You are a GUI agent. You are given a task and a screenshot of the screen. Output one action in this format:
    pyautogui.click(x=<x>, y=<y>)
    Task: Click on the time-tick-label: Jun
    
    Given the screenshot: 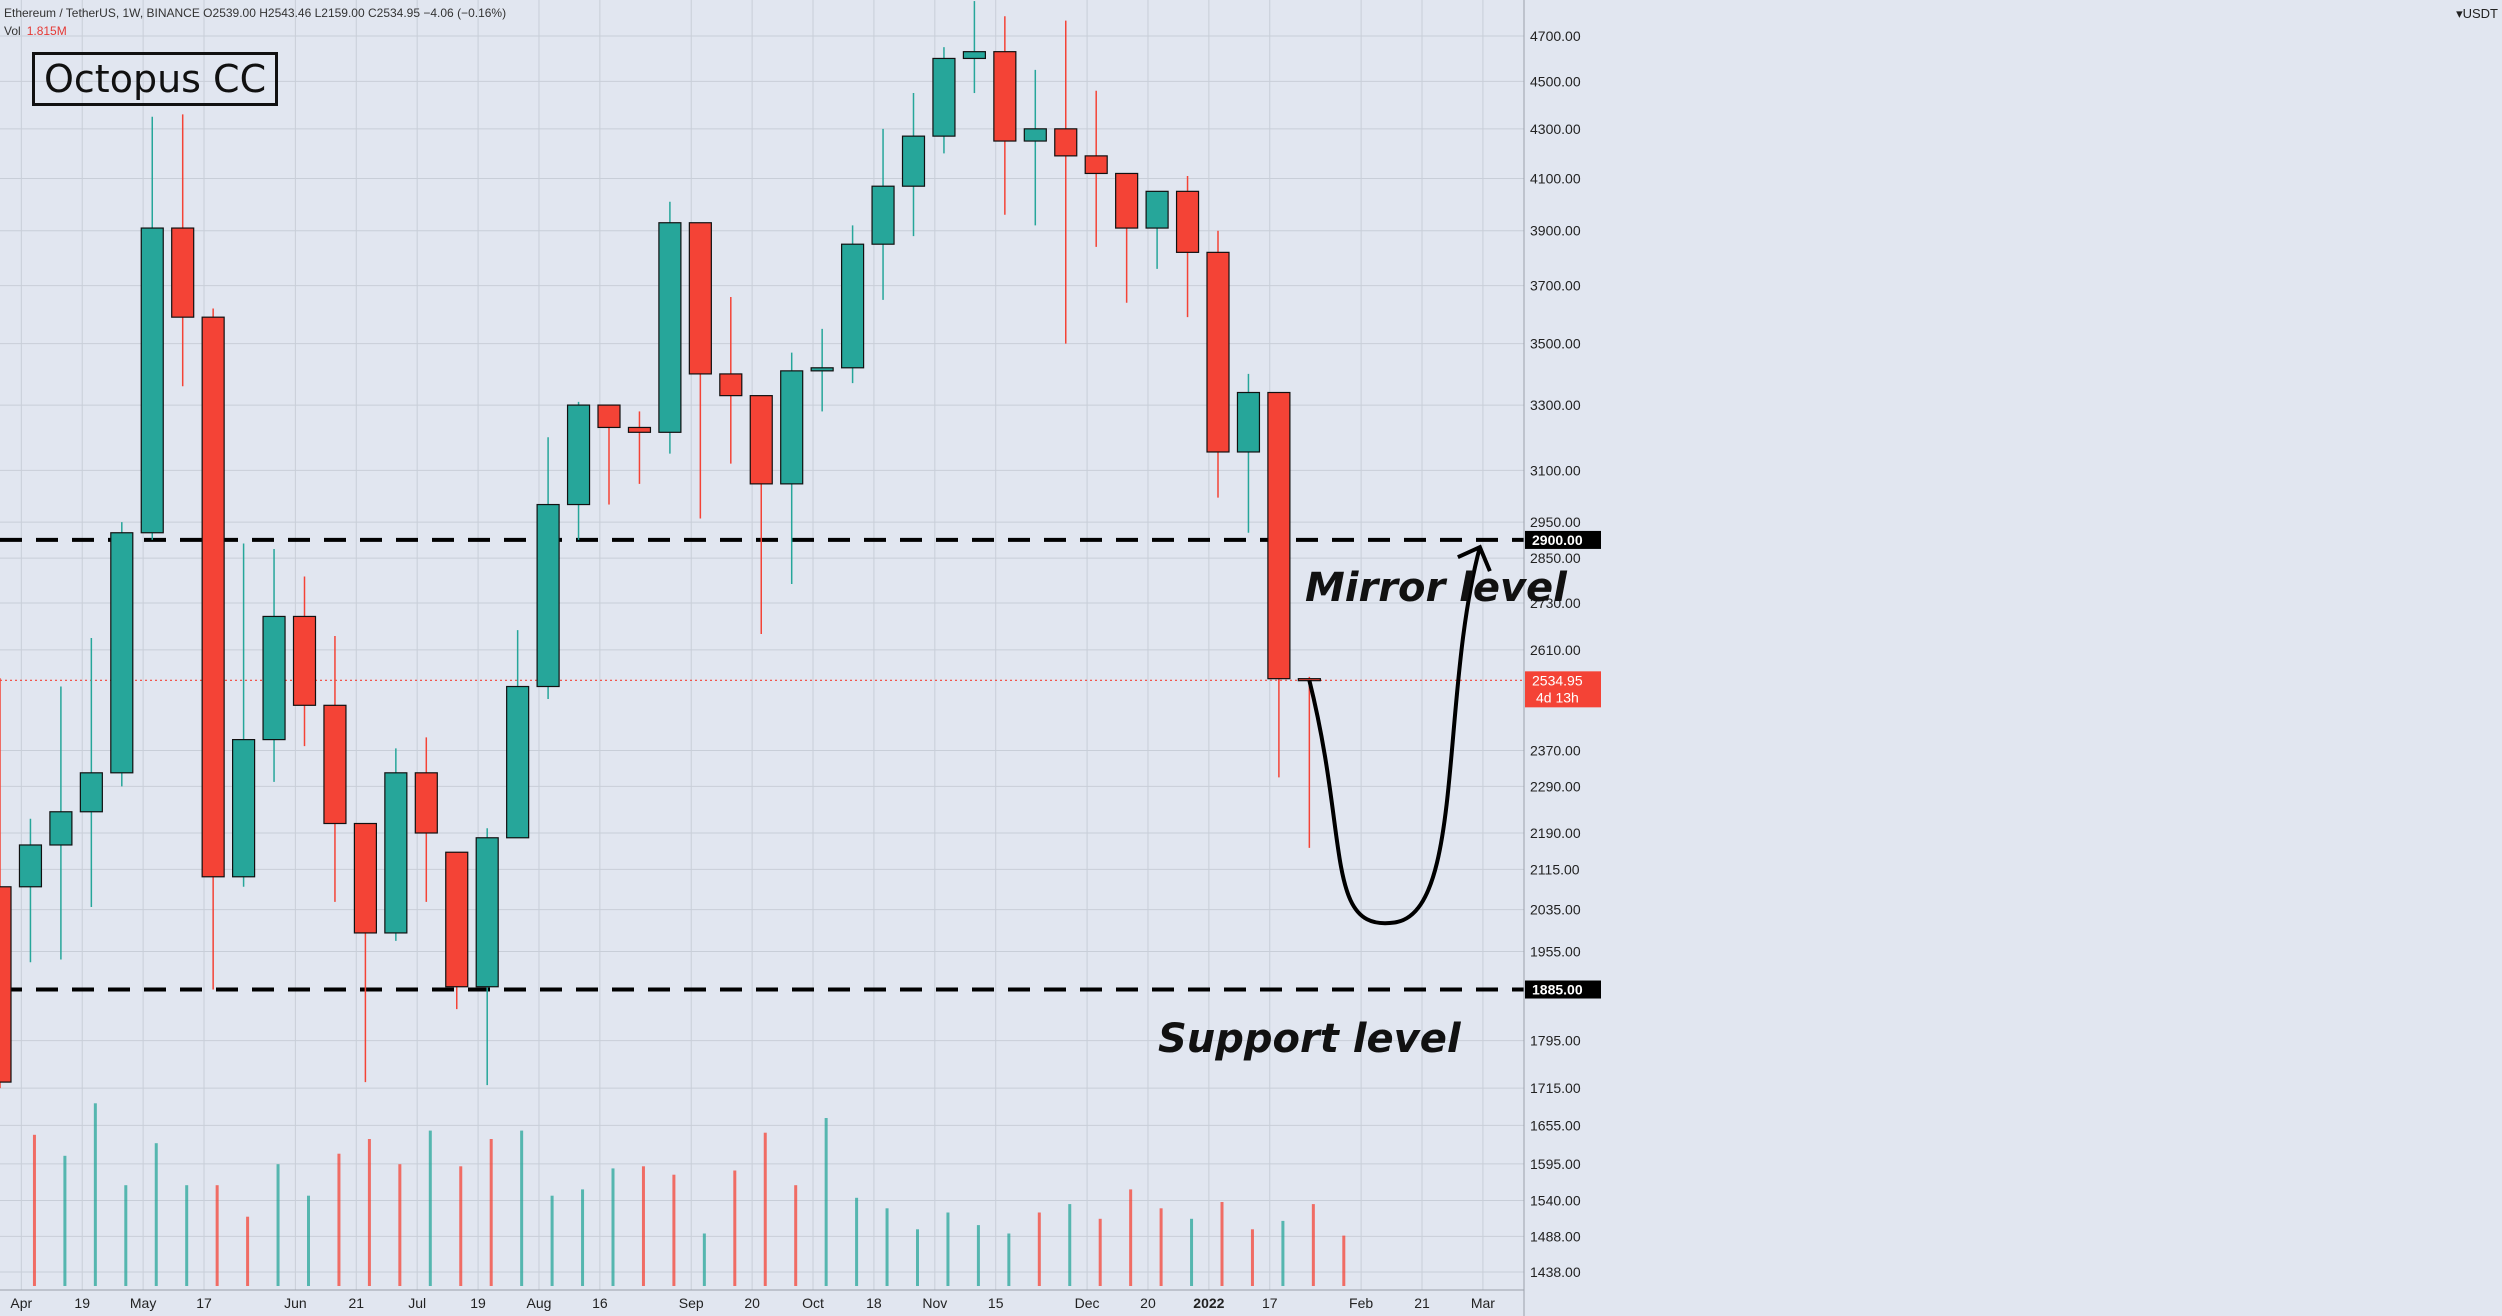 What is the action you would take?
    pyautogui.click(x=295, y=1303)
    